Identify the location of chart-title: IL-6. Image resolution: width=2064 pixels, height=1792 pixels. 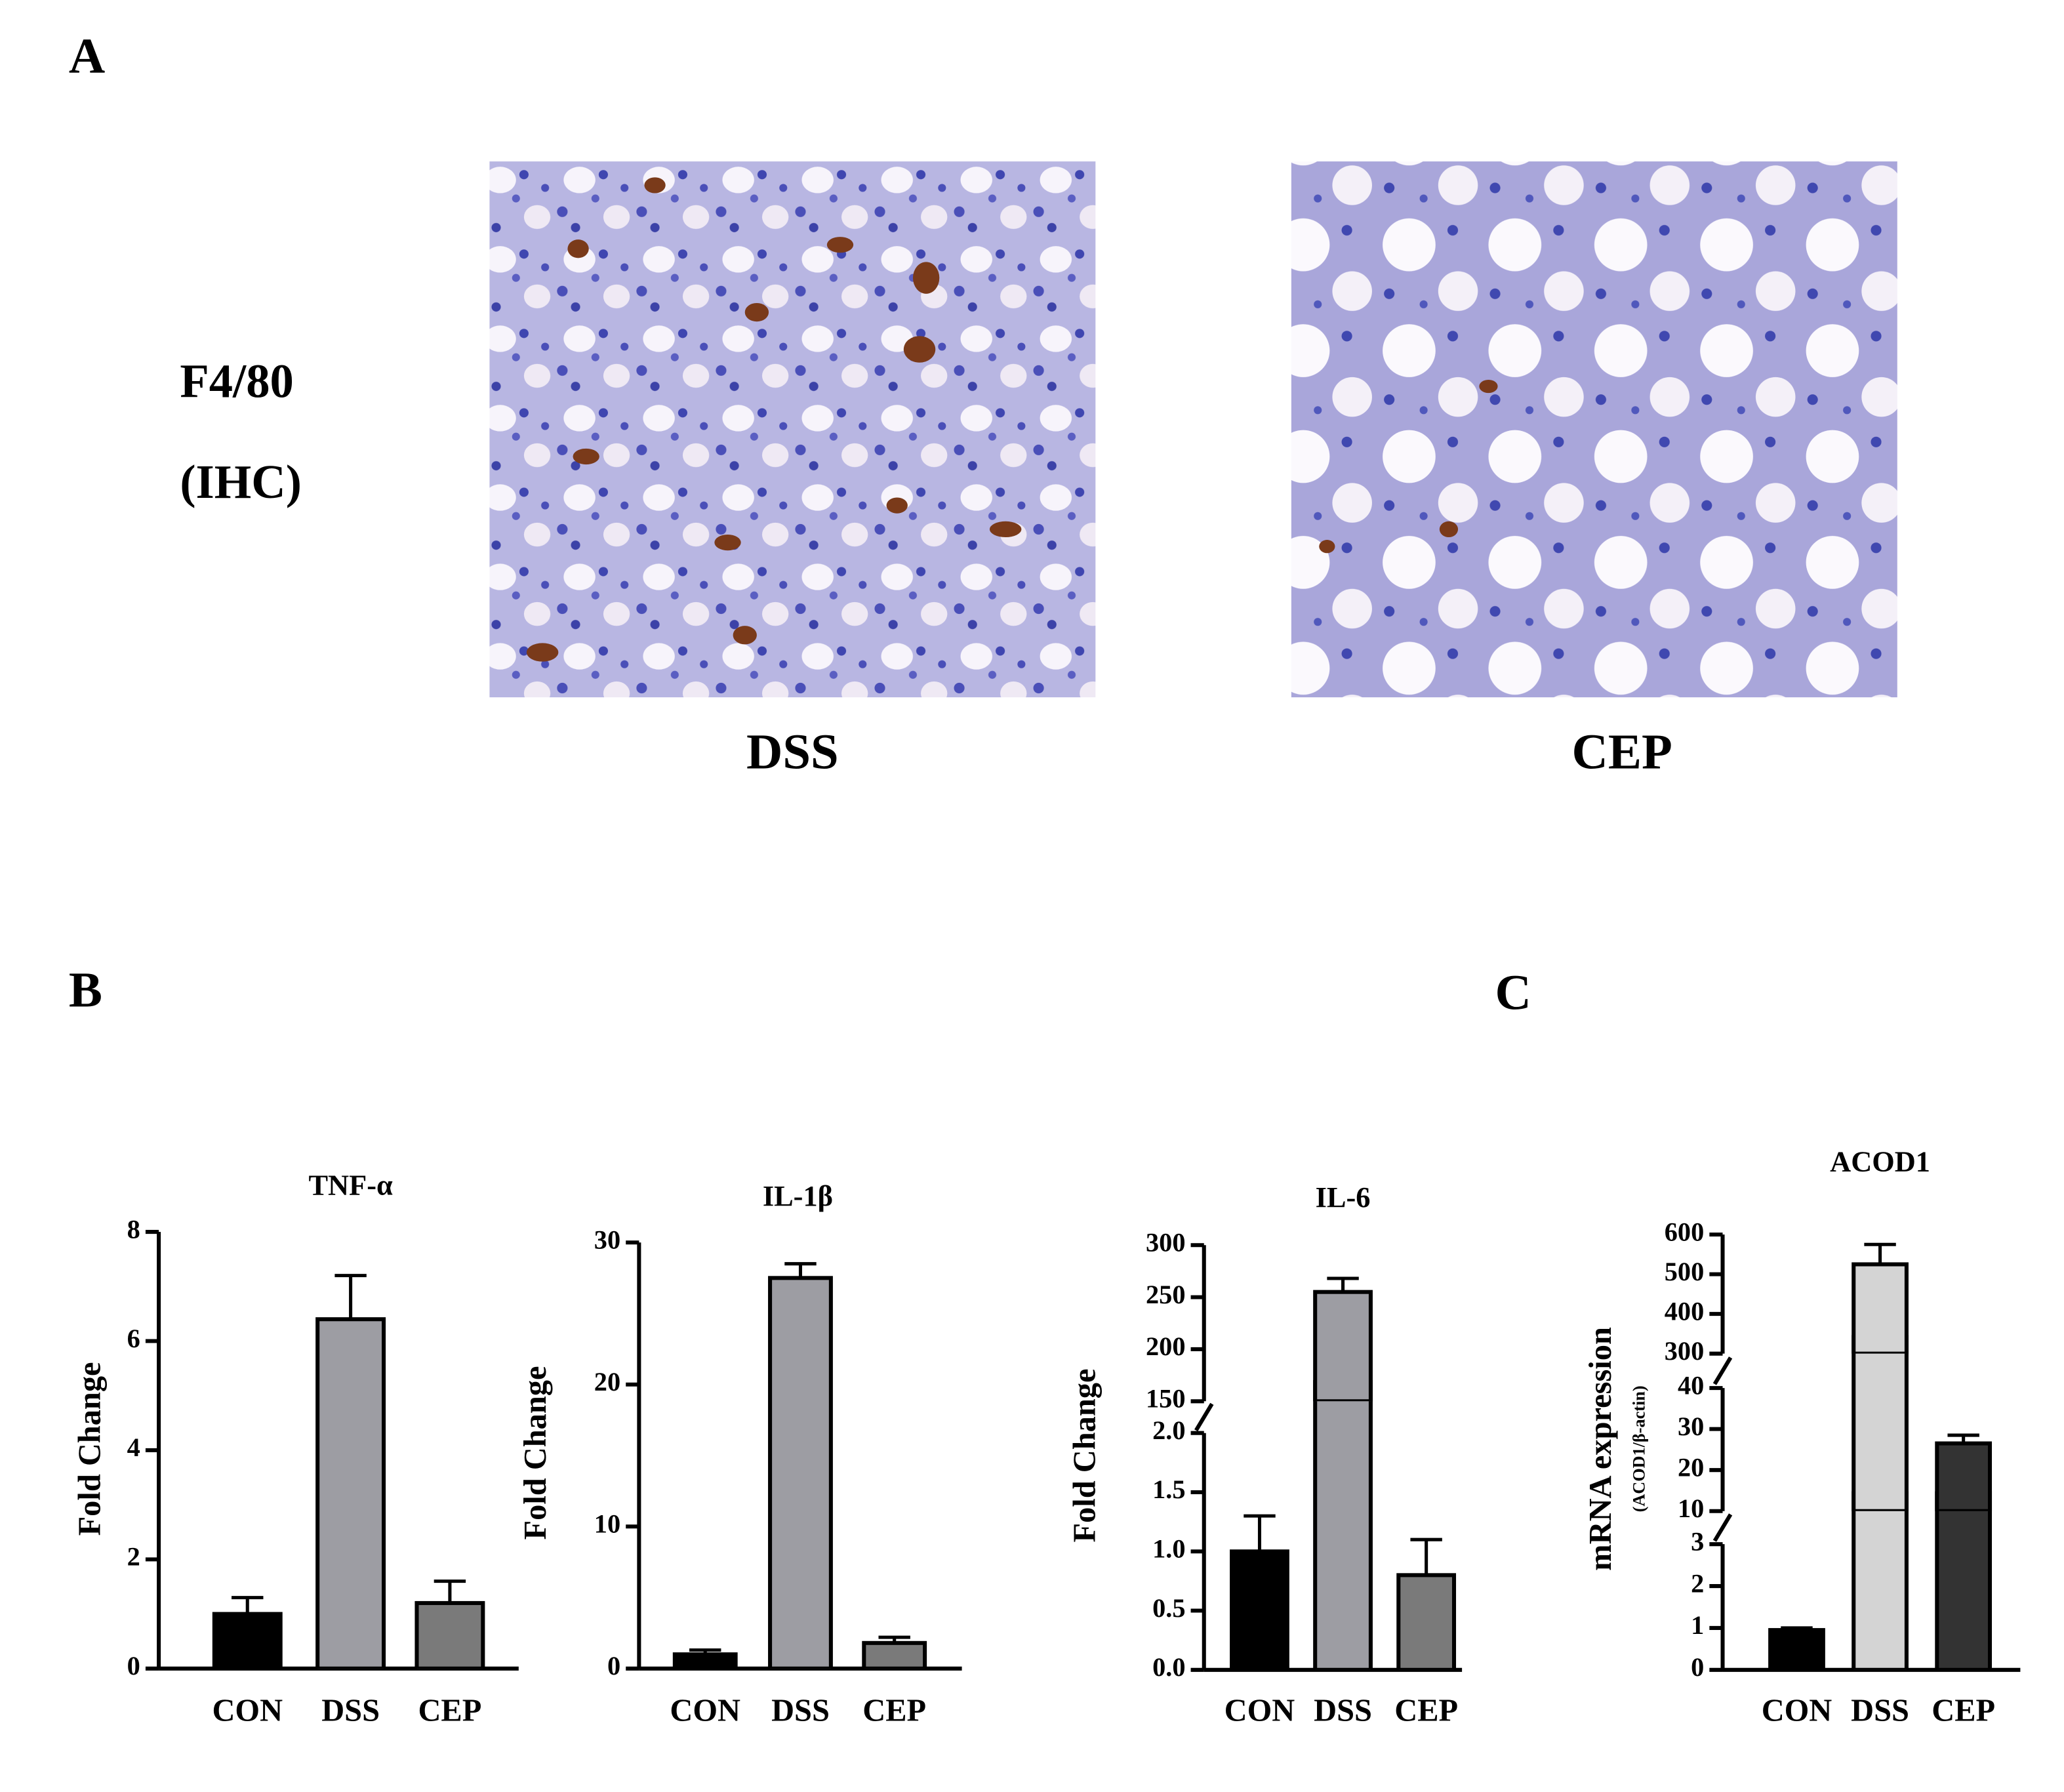
(1343, 1197).